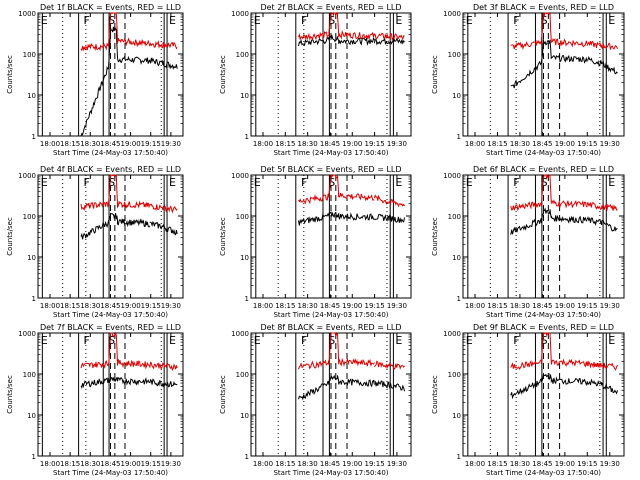 This screenshot has height=480, width=640. What do you see at coordinates (497, 144) in the screenshot?
I see `x-tick-label: 18:15` at bounding box center [497, 144].